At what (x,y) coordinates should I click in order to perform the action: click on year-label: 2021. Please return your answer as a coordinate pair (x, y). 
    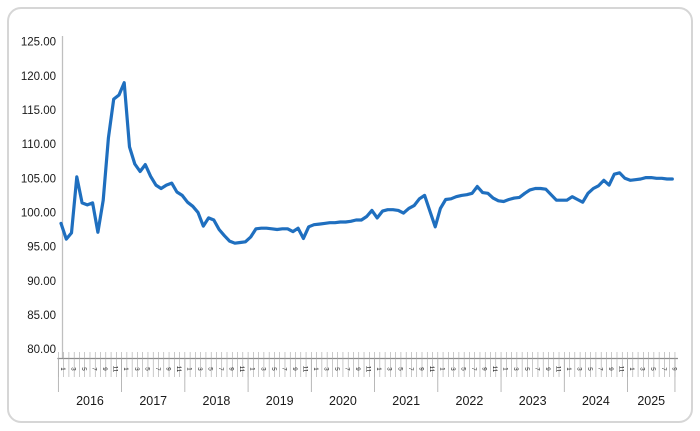
    Looking at the image, I should click on (406, 401).